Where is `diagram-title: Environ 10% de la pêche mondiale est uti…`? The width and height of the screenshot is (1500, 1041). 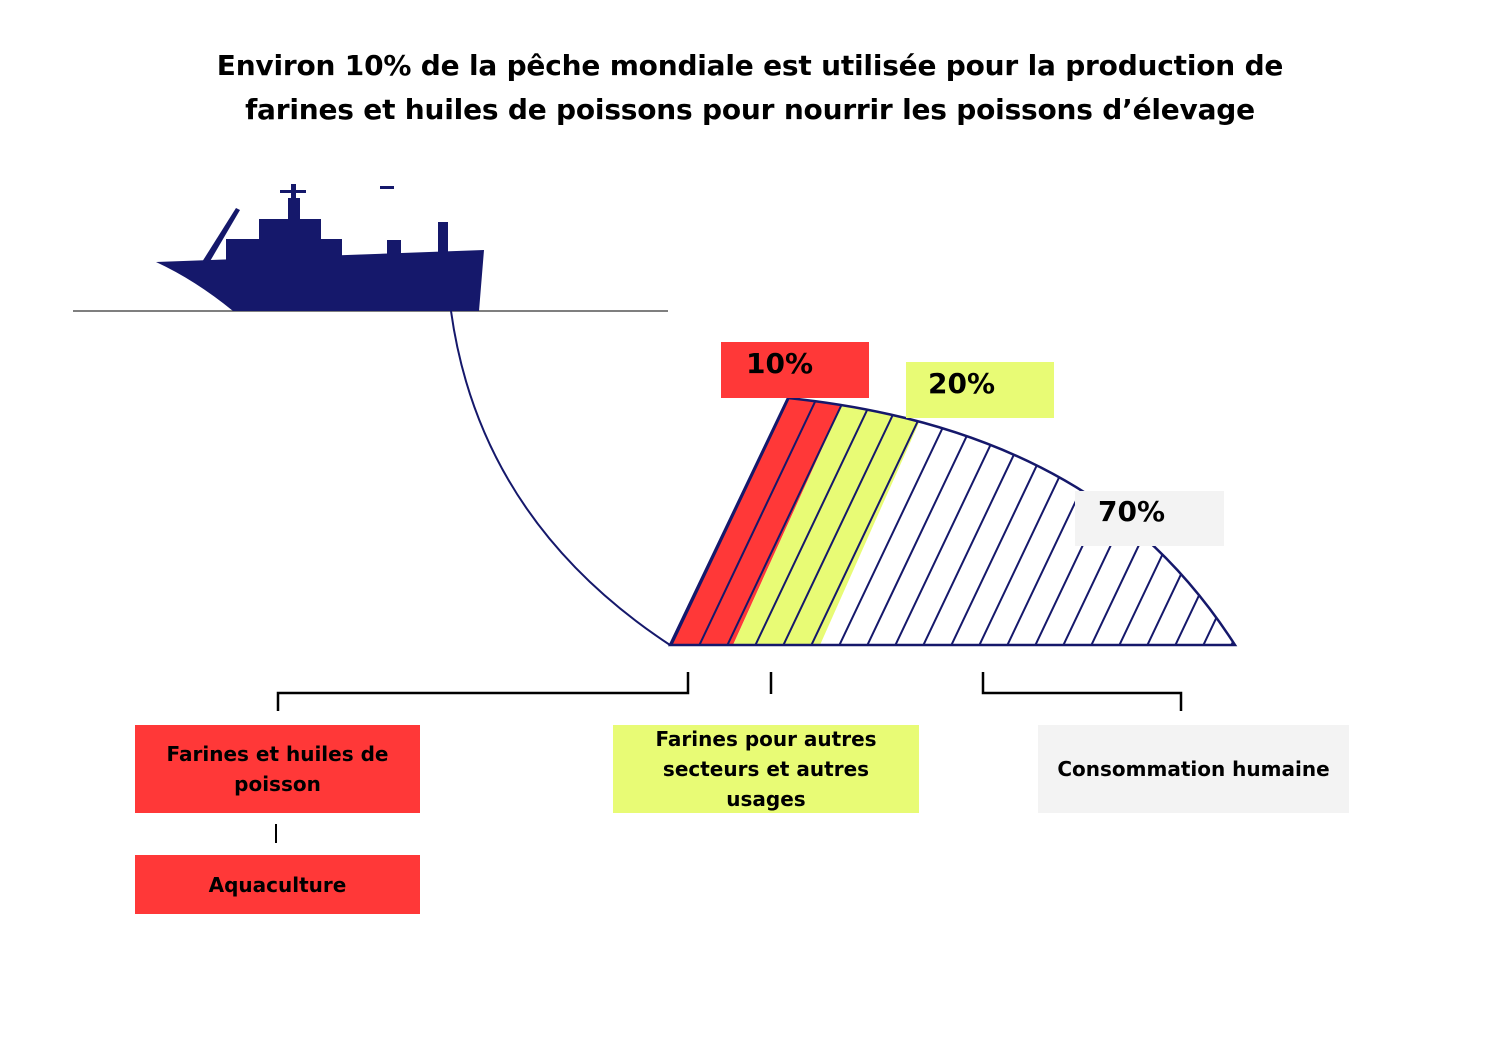
diagram-title: Environ 10% de la pêche mondiale est uti… is located at coordinates (750, 88).